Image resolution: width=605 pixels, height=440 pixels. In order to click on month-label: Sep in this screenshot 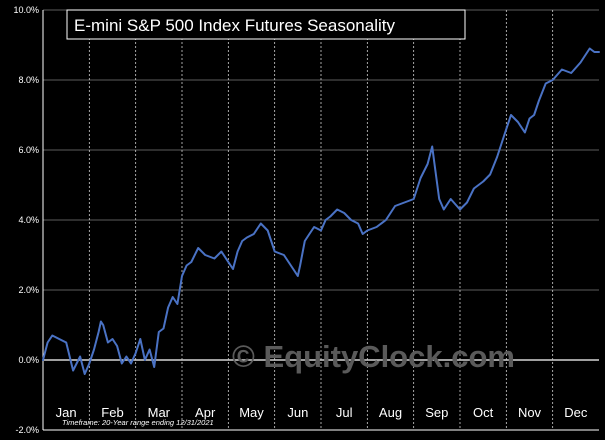, I will do `click(436, 412)`.